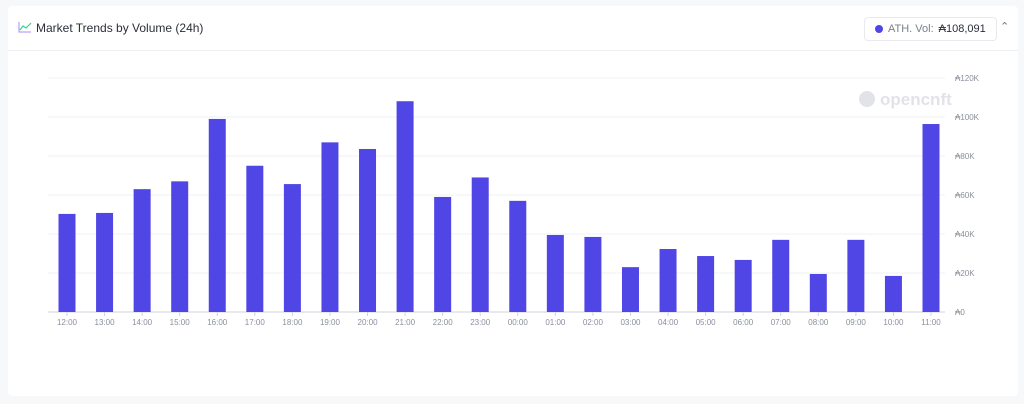  Describe the element at coordinates (916, 99) in the screenshot. I see `svg-text: opencnft` at that location.